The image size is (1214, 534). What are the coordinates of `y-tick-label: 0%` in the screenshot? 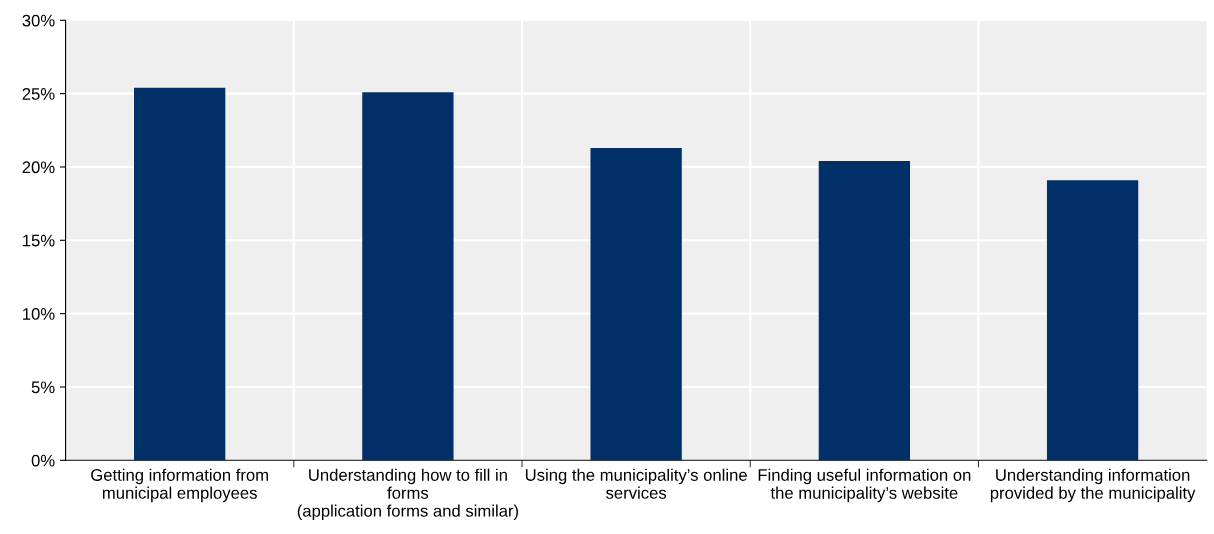 It's located at (43, 460).